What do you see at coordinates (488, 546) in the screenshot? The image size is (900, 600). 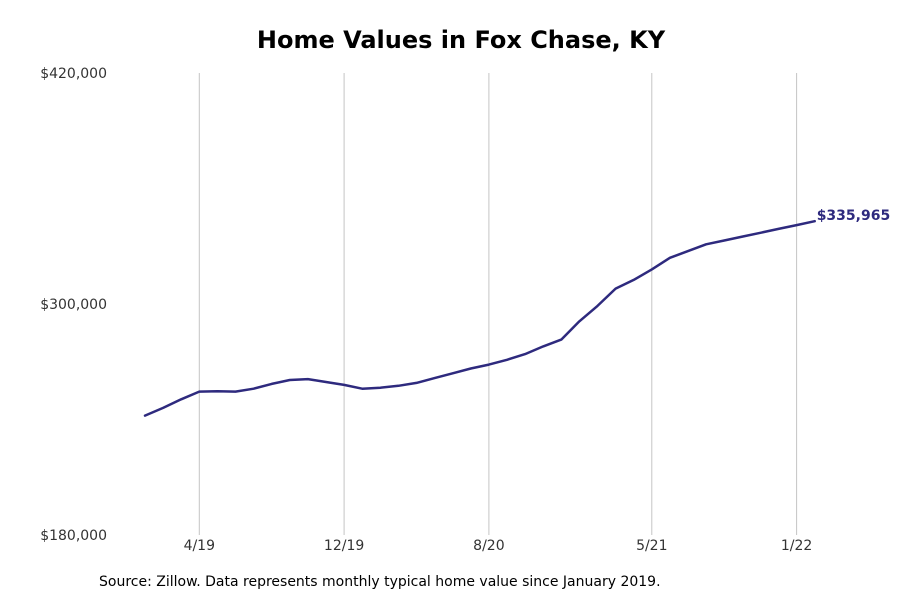 I see `x-tick-label: 8/20` at bounding box center [488, 546].